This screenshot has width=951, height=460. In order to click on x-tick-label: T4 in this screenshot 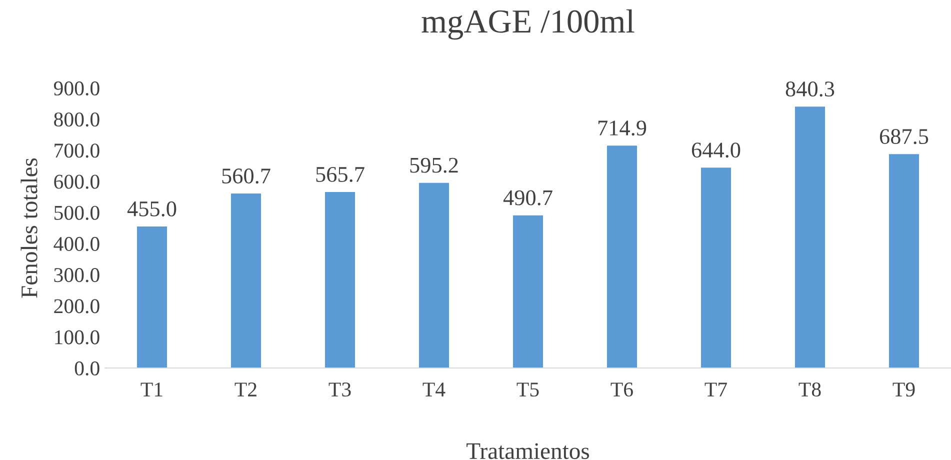, I will do `click(434, 389)`.